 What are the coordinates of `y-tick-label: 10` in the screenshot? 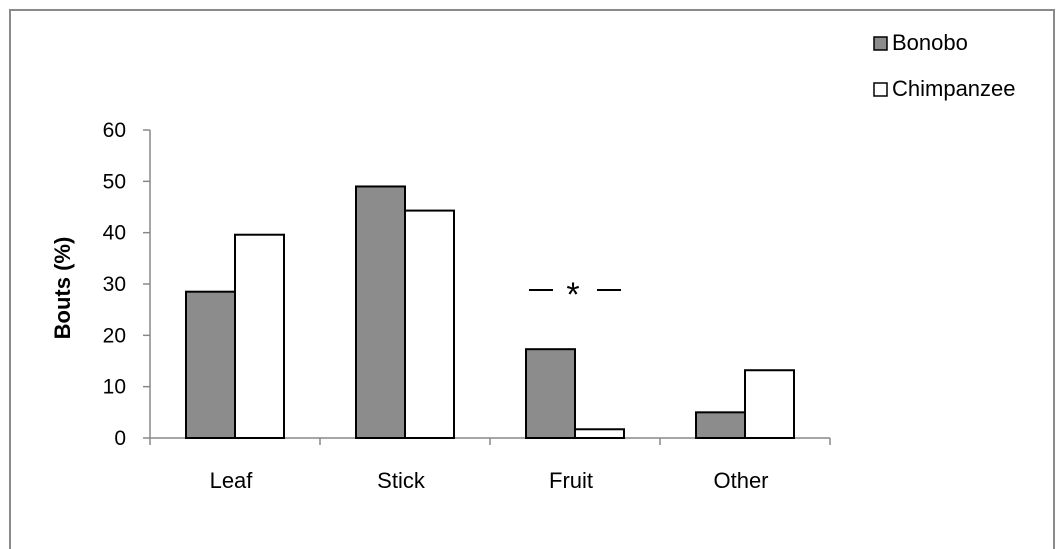 It's located at (114, 387).